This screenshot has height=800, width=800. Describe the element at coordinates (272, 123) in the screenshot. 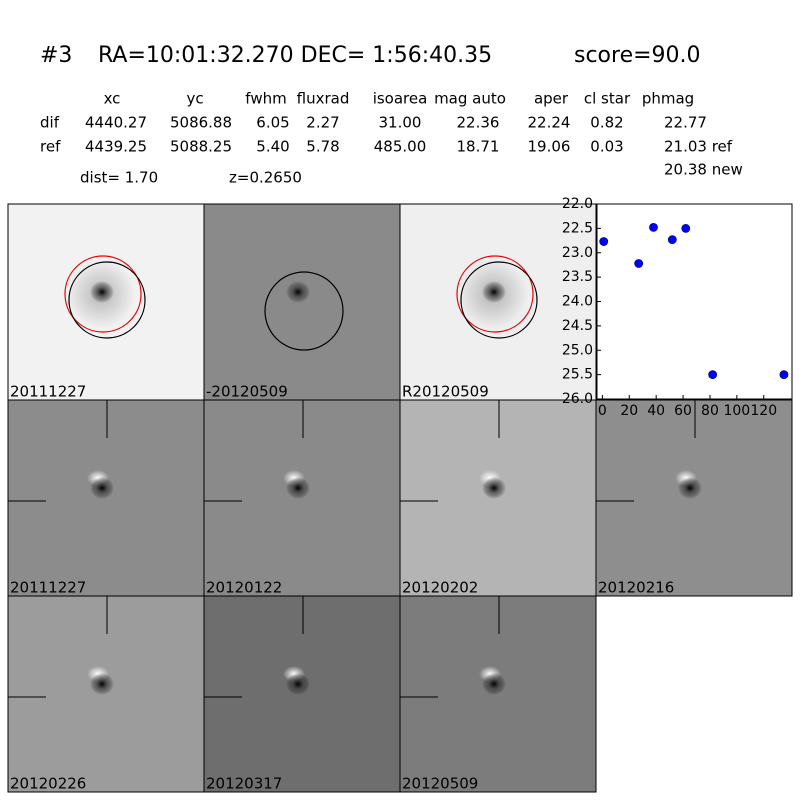

I see `table-cell: 6.05` at that location.